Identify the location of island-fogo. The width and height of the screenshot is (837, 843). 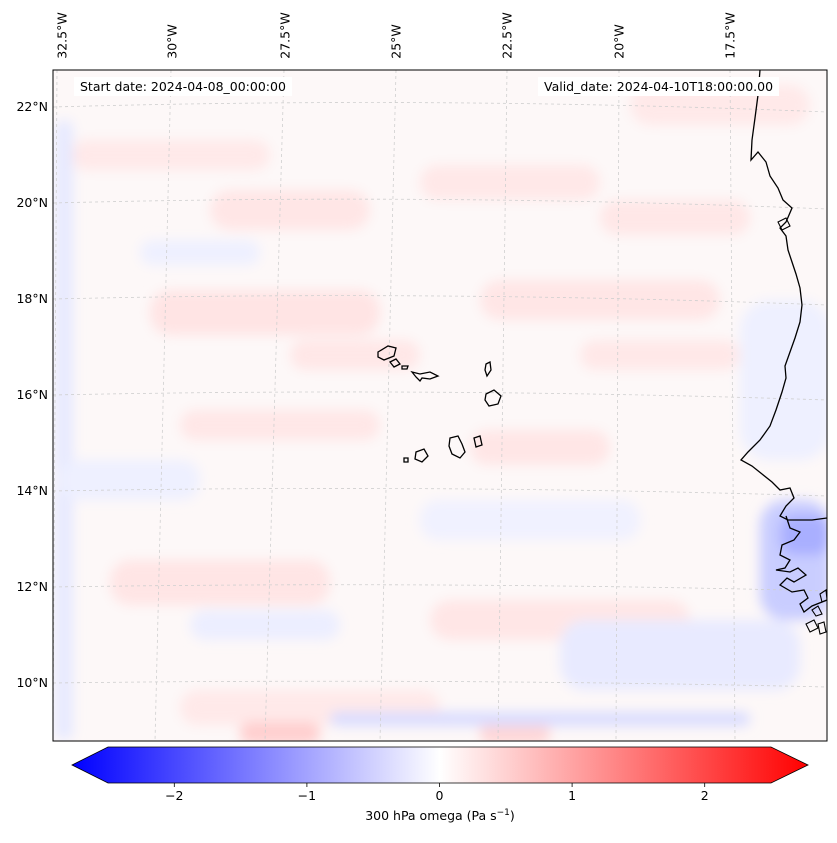
(421, 455).